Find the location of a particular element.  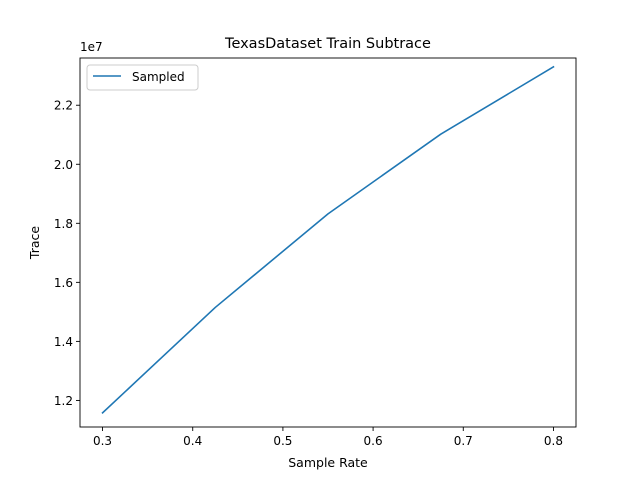

y-tick-label: 2.0 is located at coordinates (63, 165).